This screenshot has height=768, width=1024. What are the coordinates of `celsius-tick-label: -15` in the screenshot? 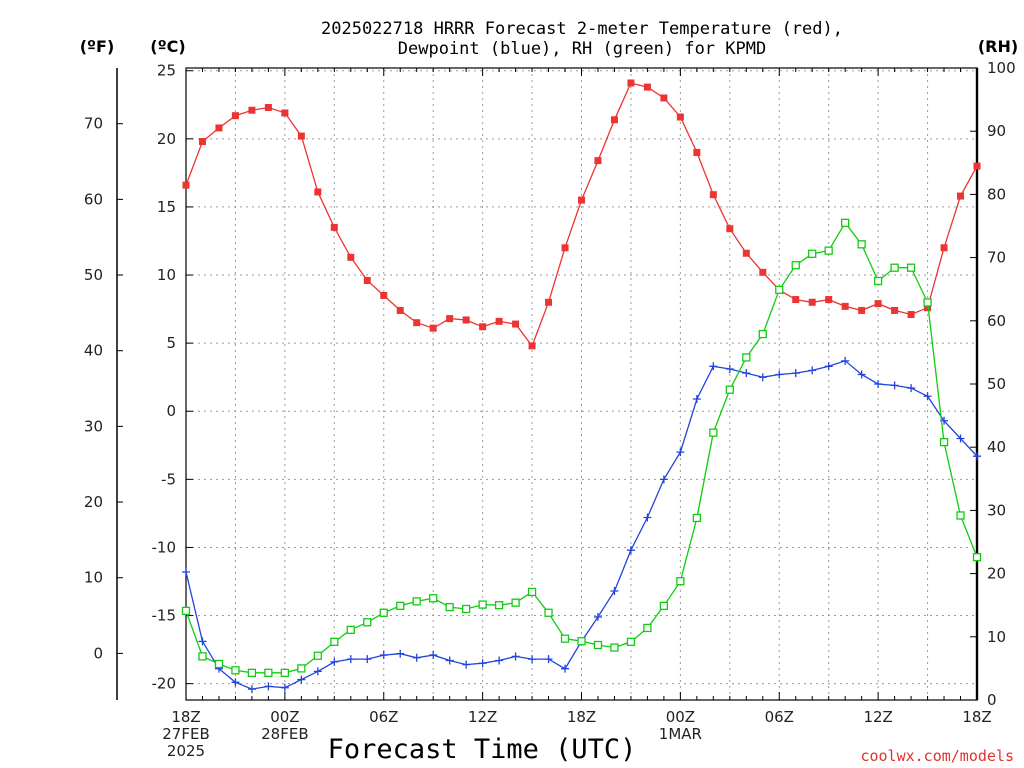 It's located at (164, 616).